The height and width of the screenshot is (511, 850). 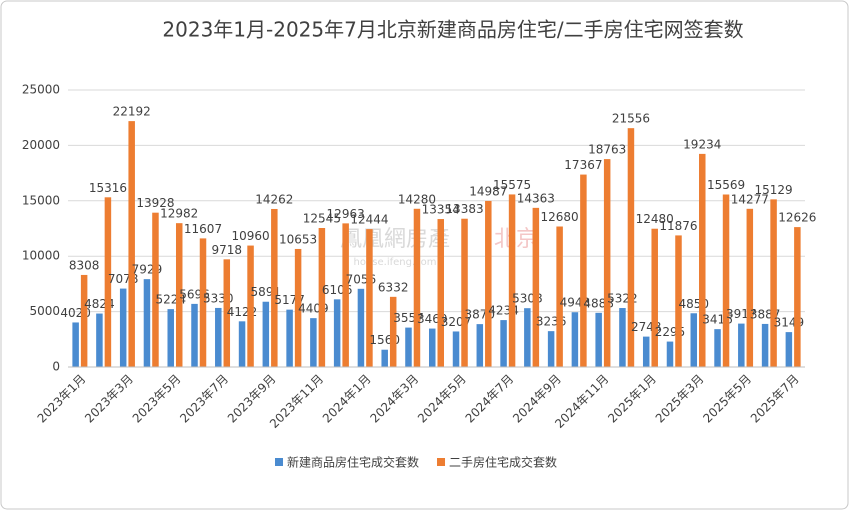 I want to click on value-label: 11876, so click(x=678, y=226).